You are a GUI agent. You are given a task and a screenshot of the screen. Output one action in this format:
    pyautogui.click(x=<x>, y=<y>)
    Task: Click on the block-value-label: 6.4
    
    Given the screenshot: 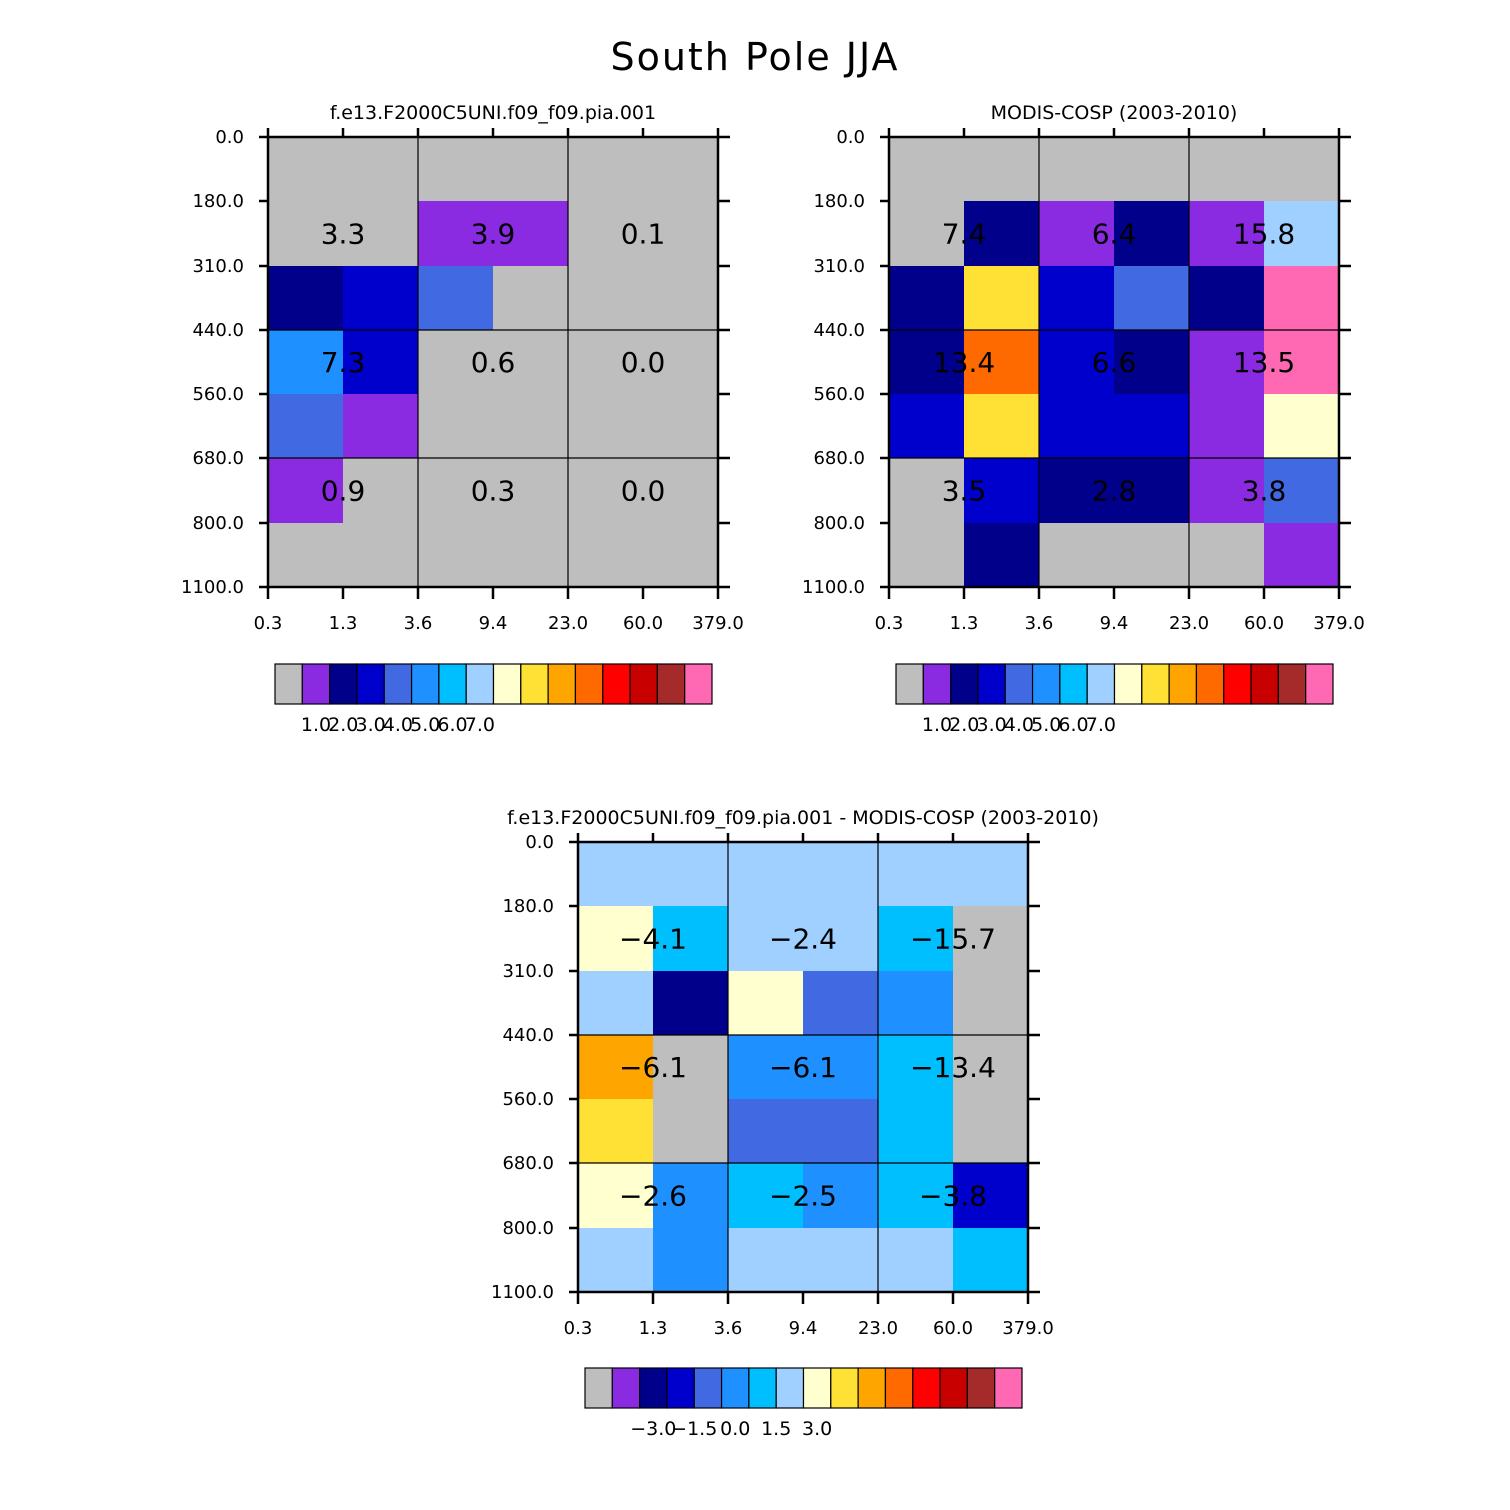 What is the action you would take?
    pyautogui.click(x=1114, y=234)
    